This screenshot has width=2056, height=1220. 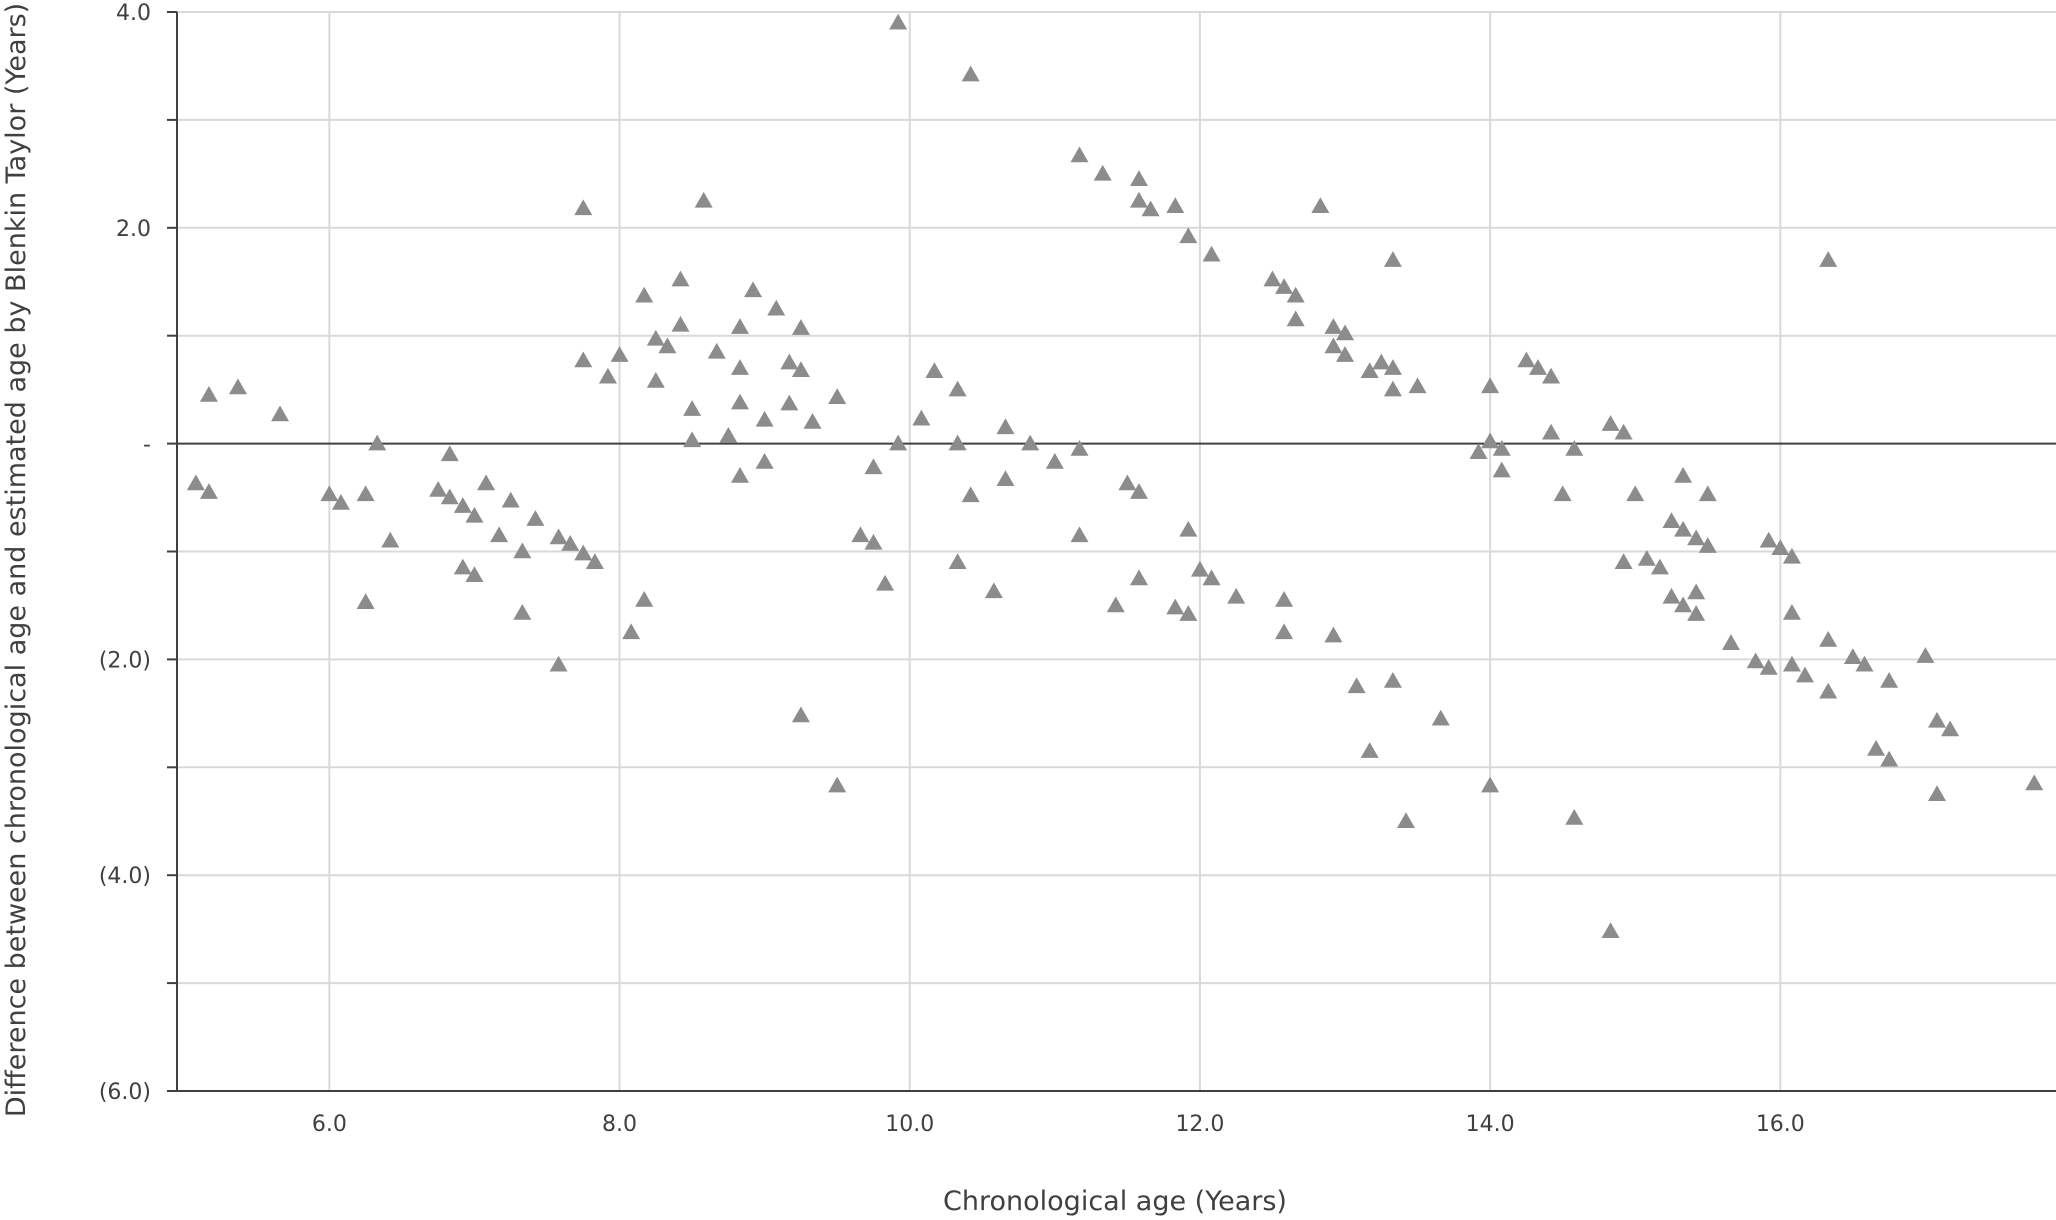 I want to click on y-tick-label: (4.0), so click(x=125, y=876).